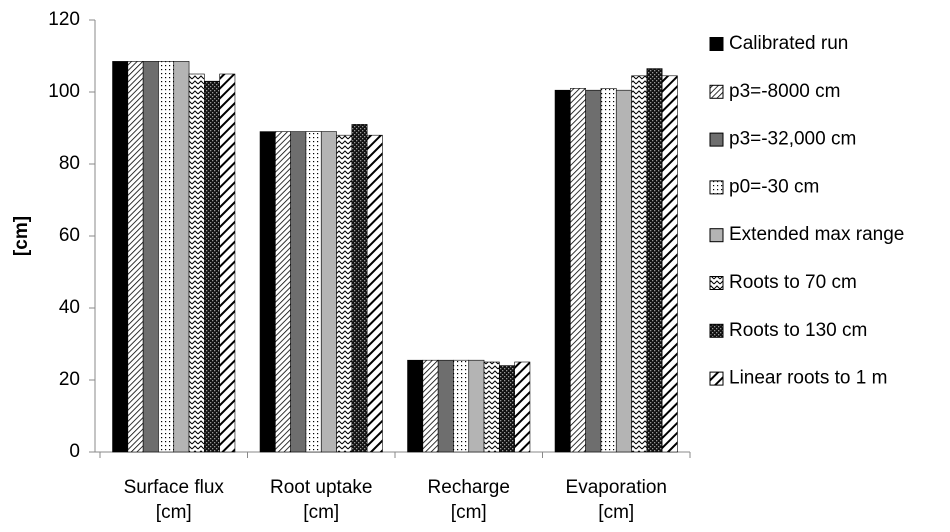 This screenshot has height=532, width=950. What do you see at coordinates (69, 379) in the screenshot?
I see `y-tick-label: 20` at bounding box center [69, 379].